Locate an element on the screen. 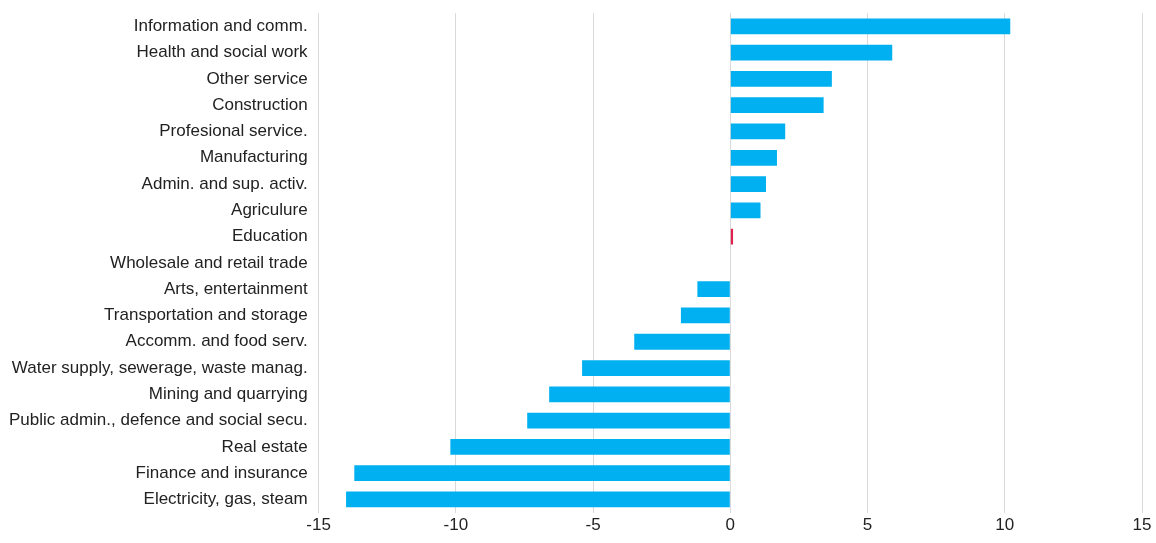  y-tick-label: Mining and quarrying is located at coordinates (228, 394).